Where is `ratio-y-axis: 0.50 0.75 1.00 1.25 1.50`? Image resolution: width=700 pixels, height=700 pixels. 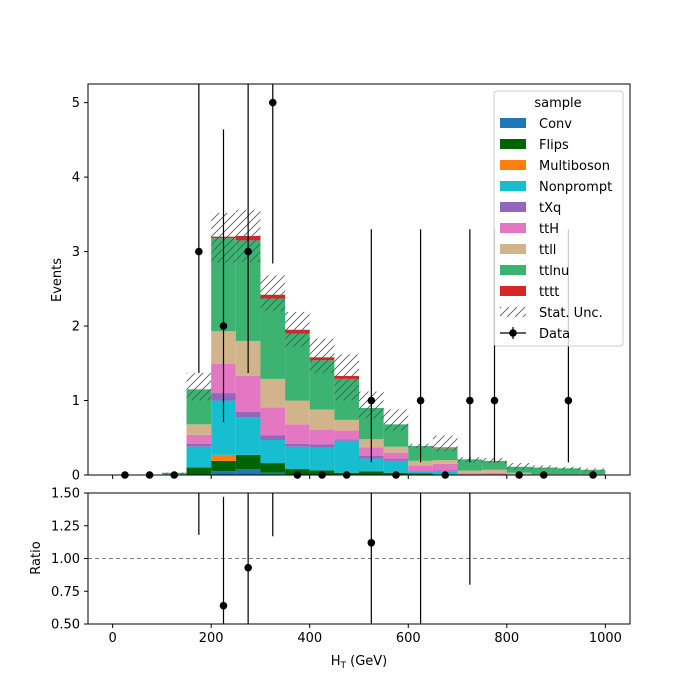 ratio-y-axis: 0.50 0.75 1.00 1.25 1.50 is located at coordinates (69, 560).